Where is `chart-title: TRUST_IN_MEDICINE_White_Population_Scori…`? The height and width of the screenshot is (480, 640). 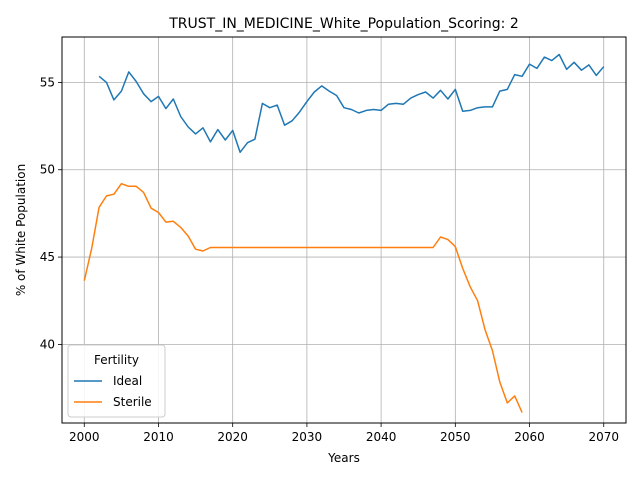
chart-title: TRUST_IN_MEDICINE_White_Population_Scori… is located at coordinates (343, 24).